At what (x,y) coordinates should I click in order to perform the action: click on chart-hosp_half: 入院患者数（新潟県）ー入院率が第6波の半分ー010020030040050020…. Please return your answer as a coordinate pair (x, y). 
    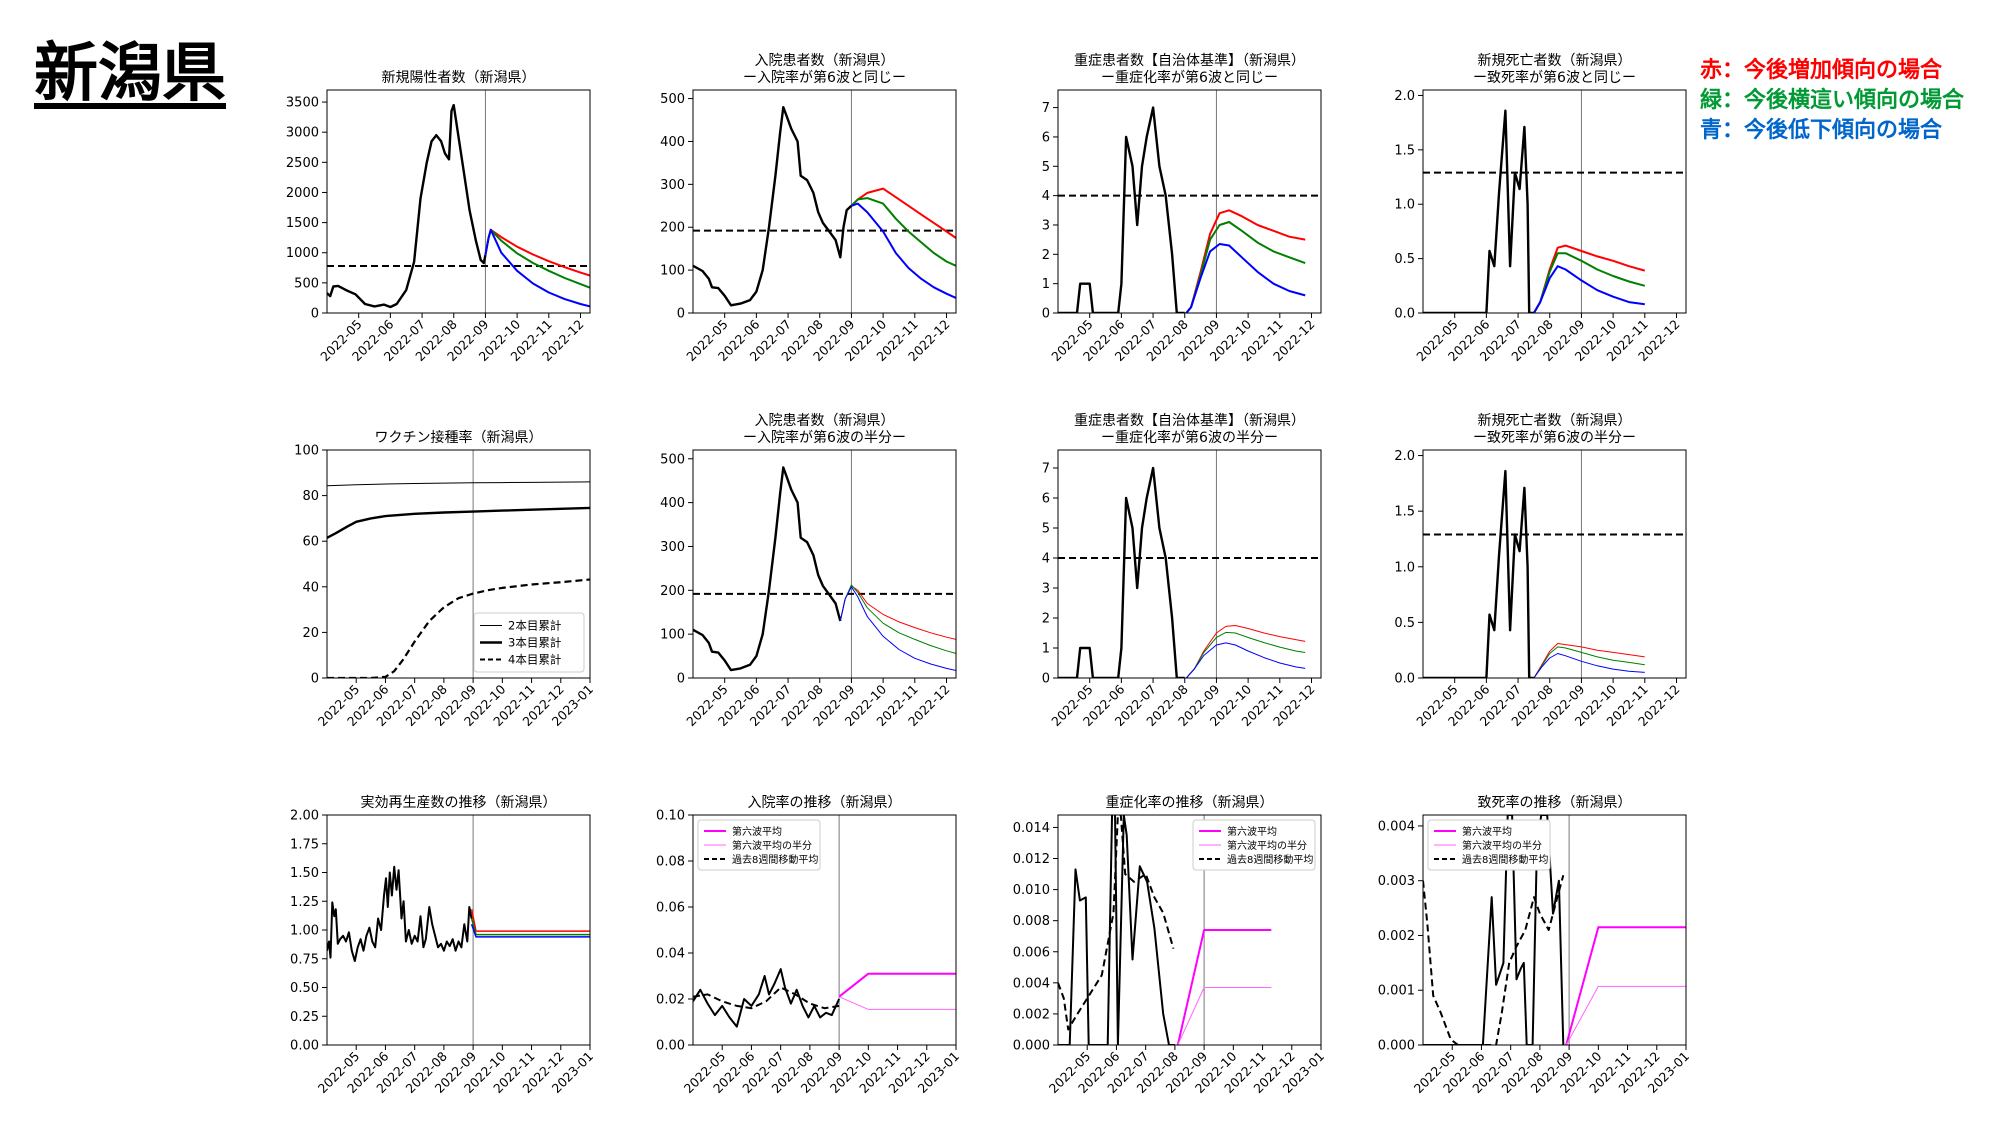
    Looking at the image, I should click on (808, 571).